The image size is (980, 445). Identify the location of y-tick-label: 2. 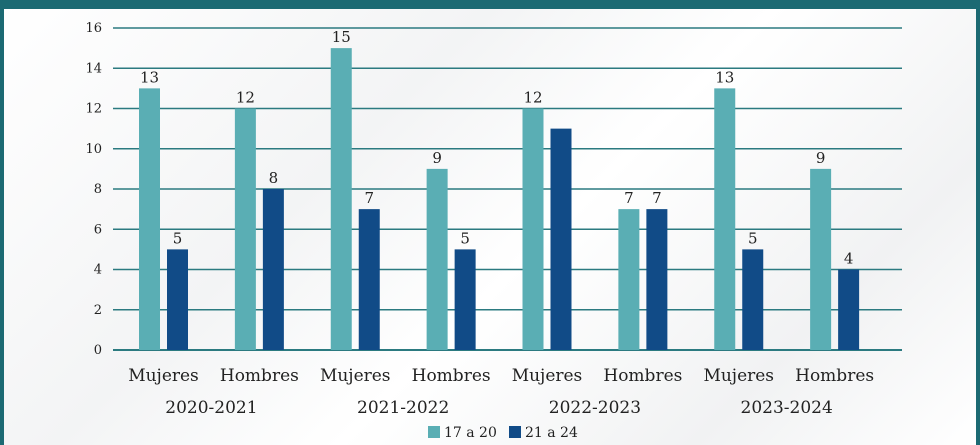
(98, 310).